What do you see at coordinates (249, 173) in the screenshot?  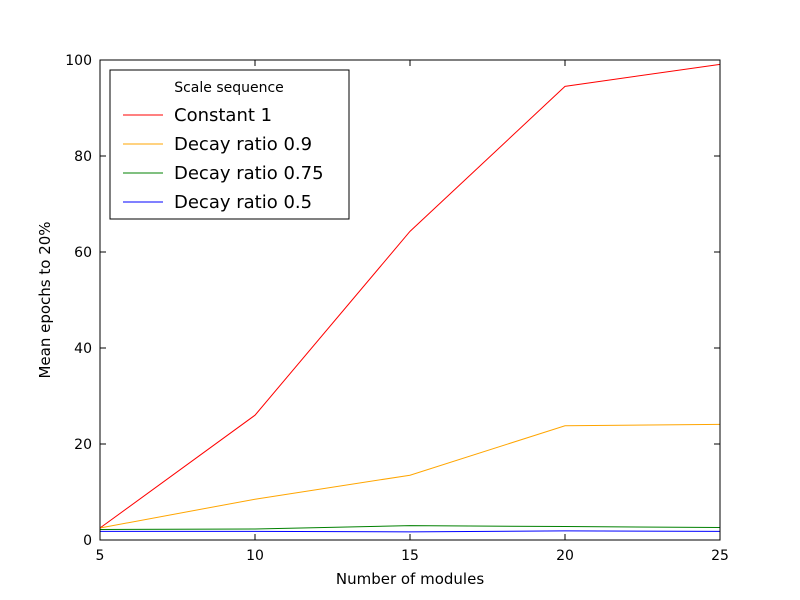 I see `legend-label-3: Decay ratio 0.75` at bounding box center [249, 173].